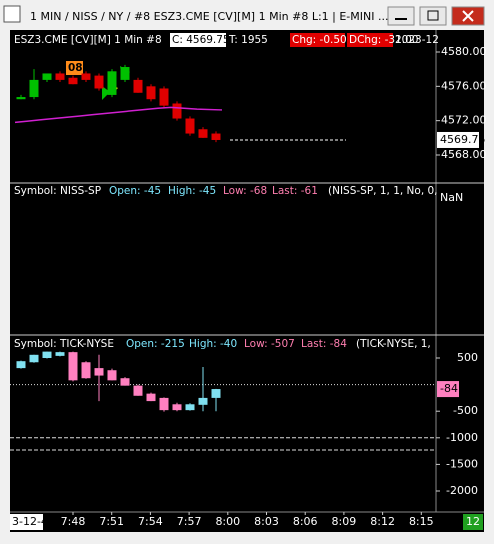 Image resolution: width=494 pixels, height=544 pixels. What do you see at coordinates (57, 191) in the screenshot?
I see `niss-header: Symbol: NISS-SP` at bounding box center [57, 191].